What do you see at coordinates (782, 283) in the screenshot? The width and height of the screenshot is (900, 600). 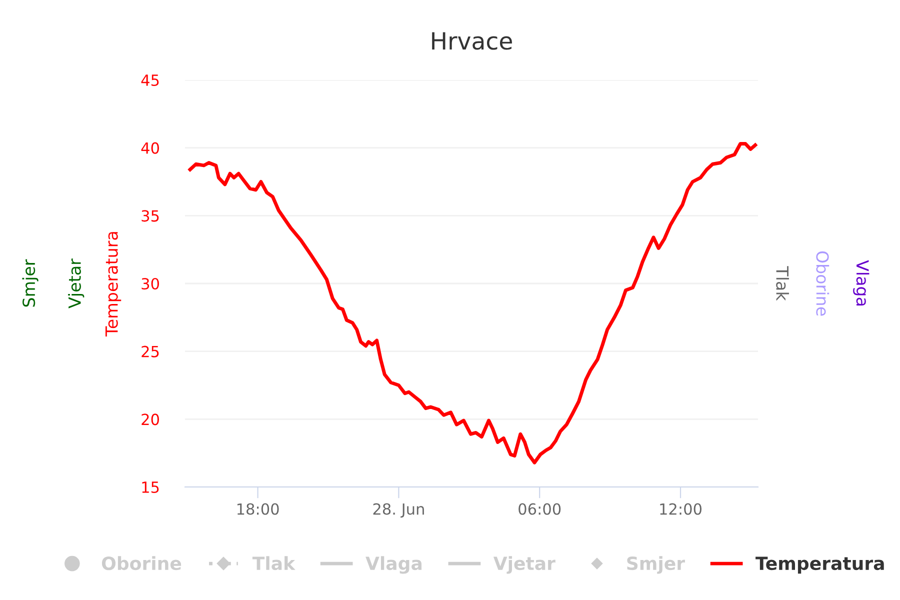 I see `text: Tlak` at bounding box center [782, 283].